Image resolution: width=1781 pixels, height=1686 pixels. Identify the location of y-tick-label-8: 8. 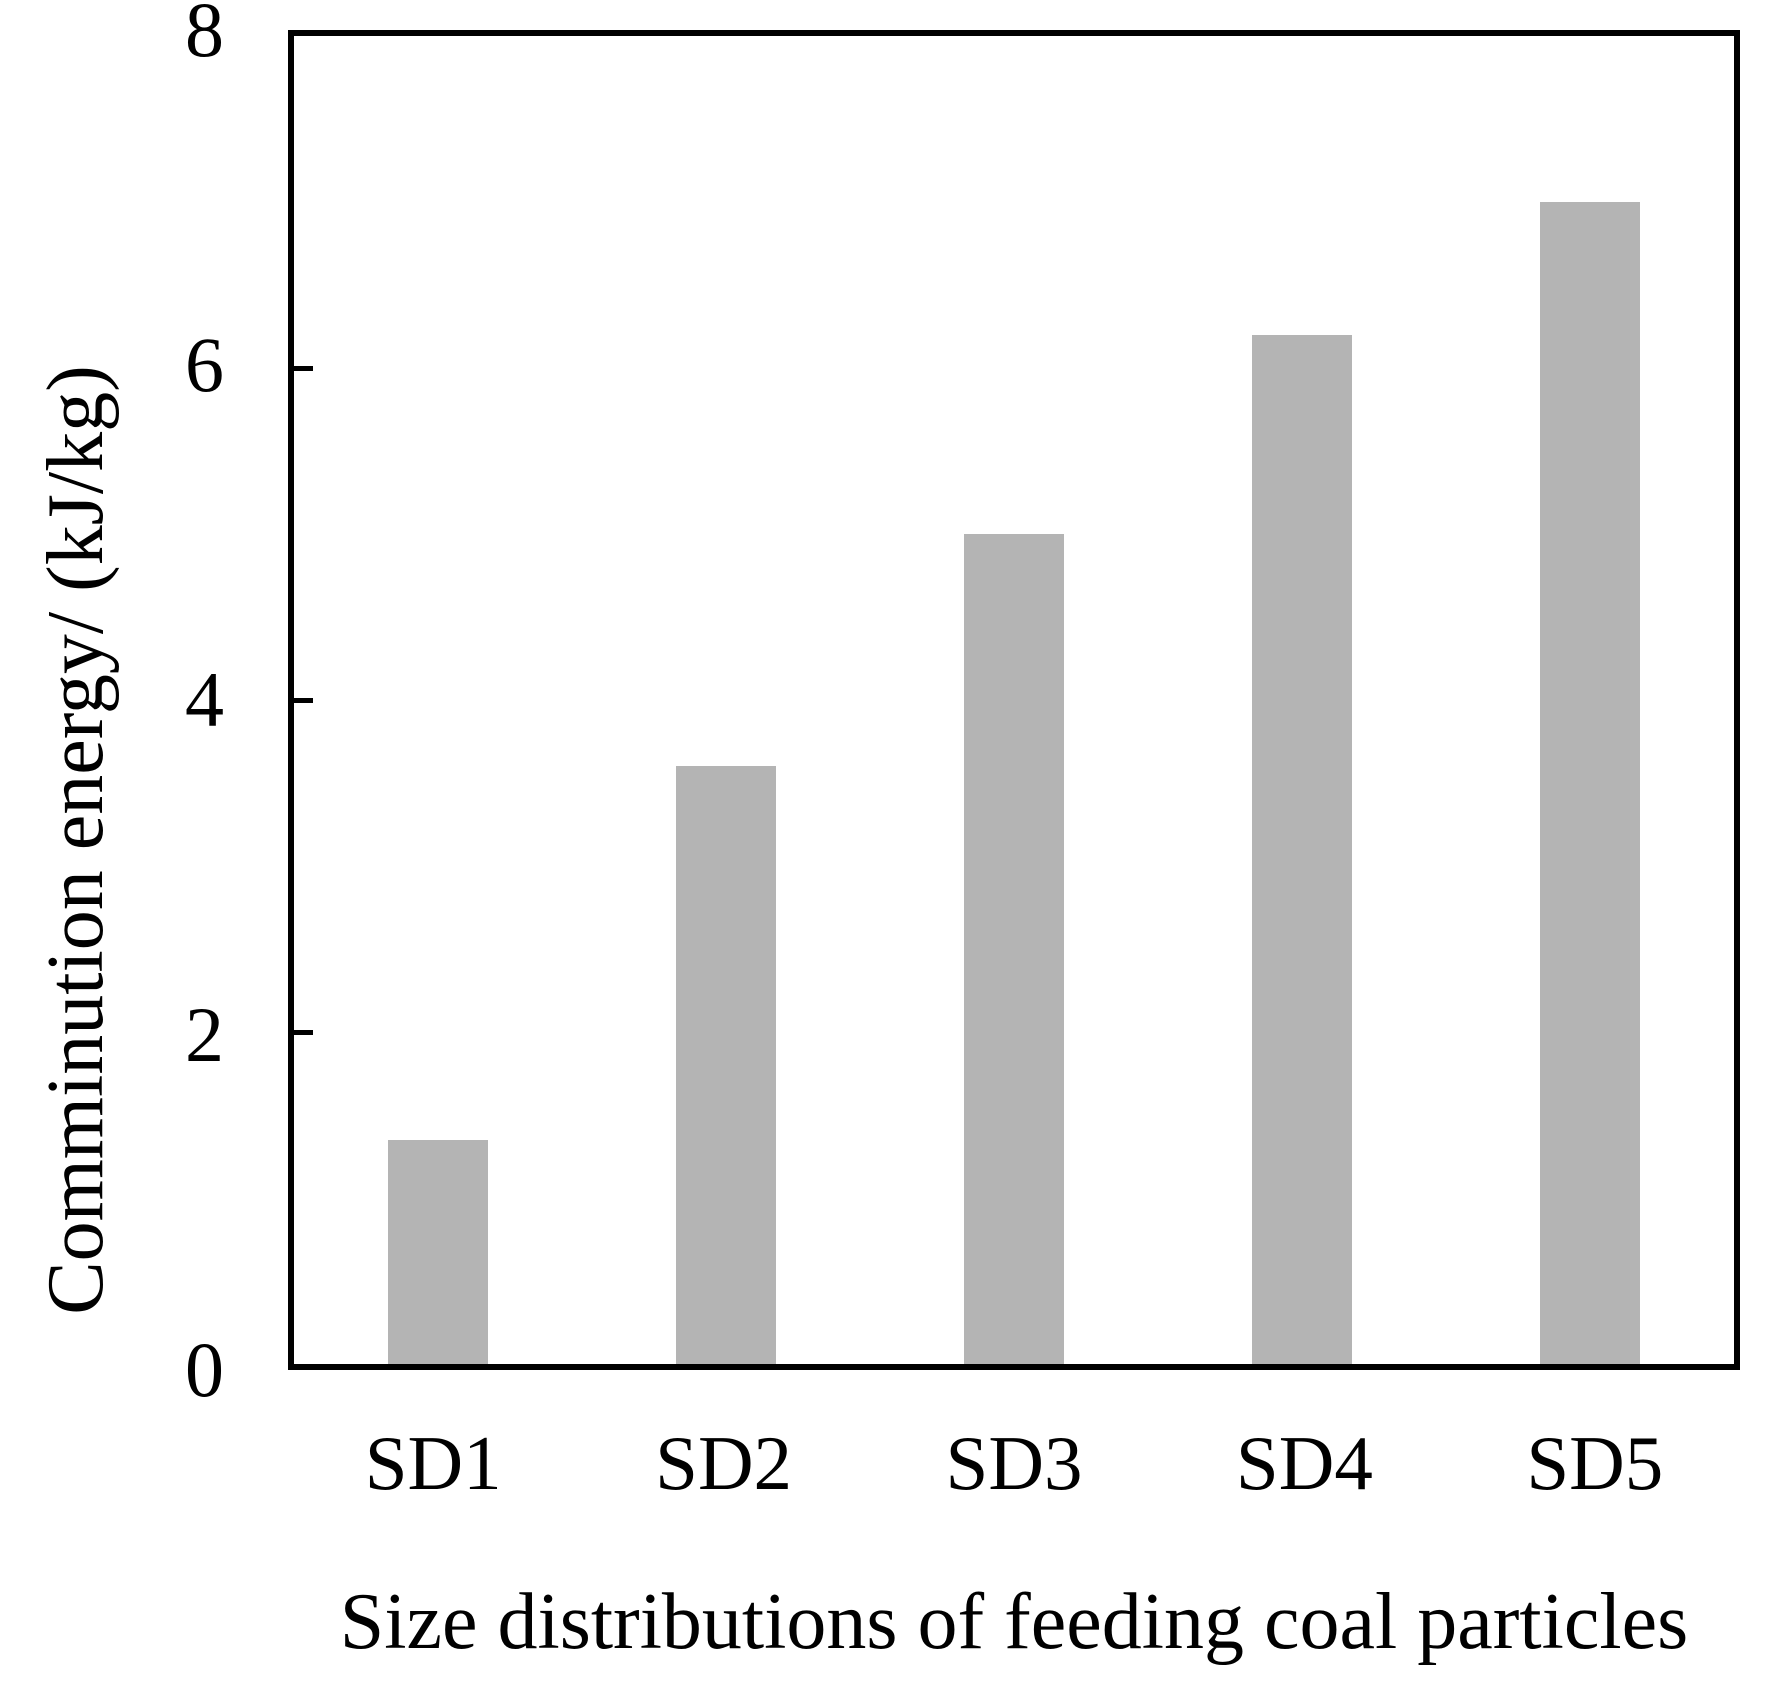
(204, 36).